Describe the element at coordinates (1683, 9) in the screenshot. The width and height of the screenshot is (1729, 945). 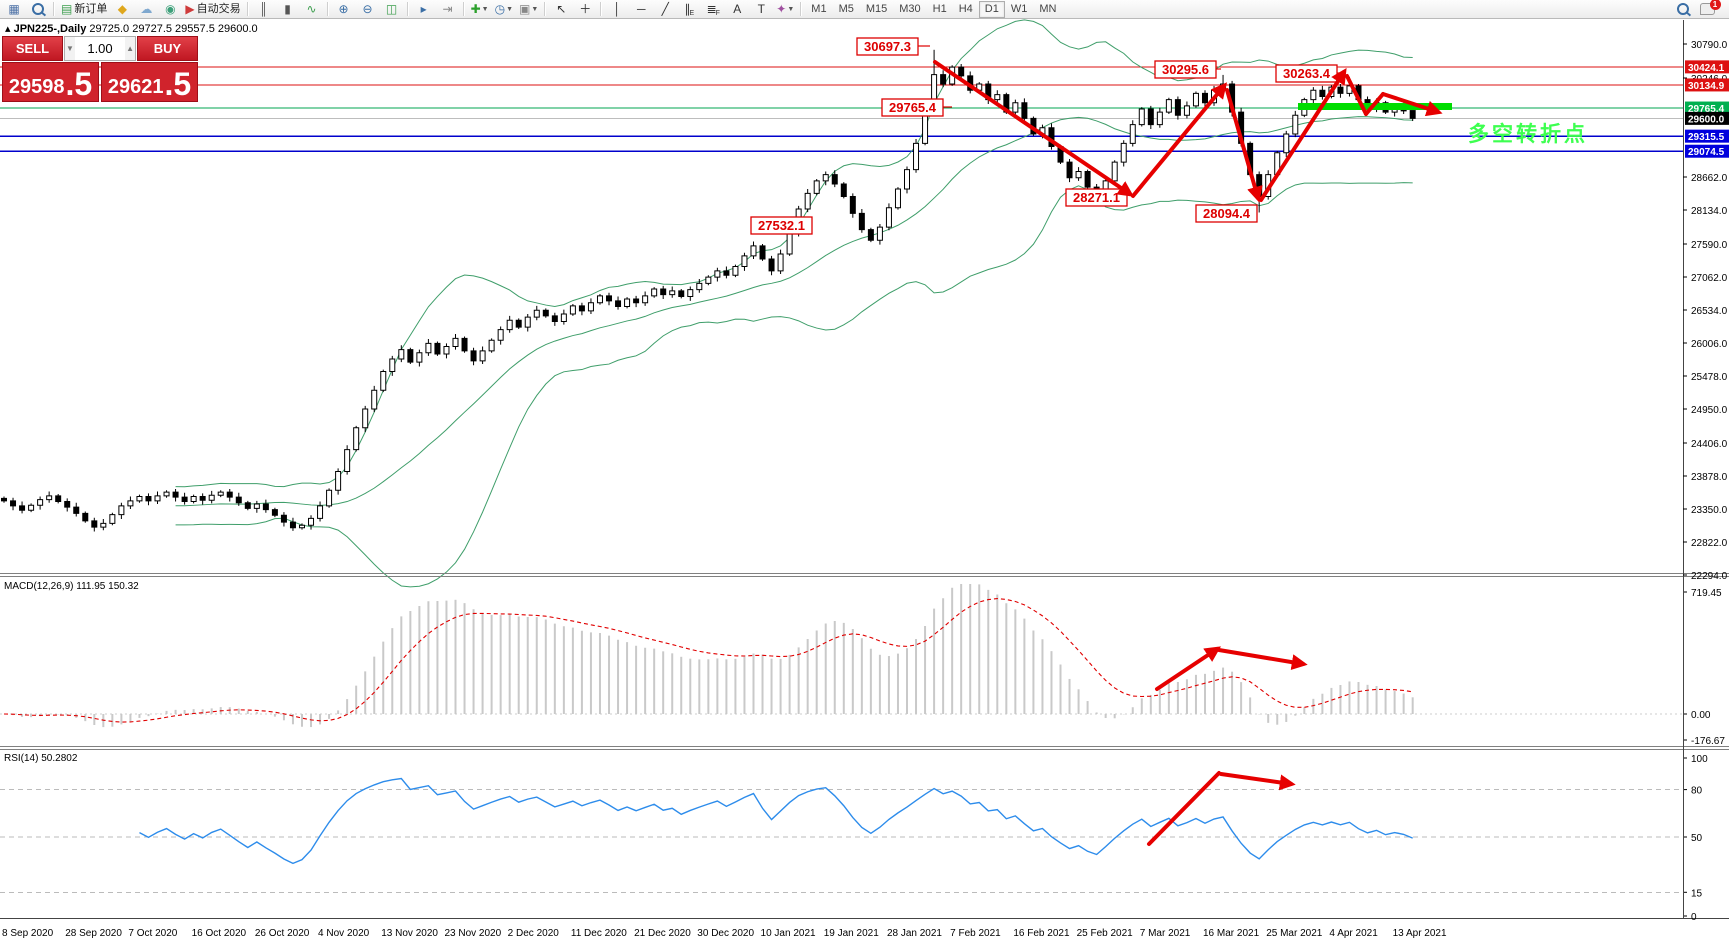
I see `search-button` at that location.